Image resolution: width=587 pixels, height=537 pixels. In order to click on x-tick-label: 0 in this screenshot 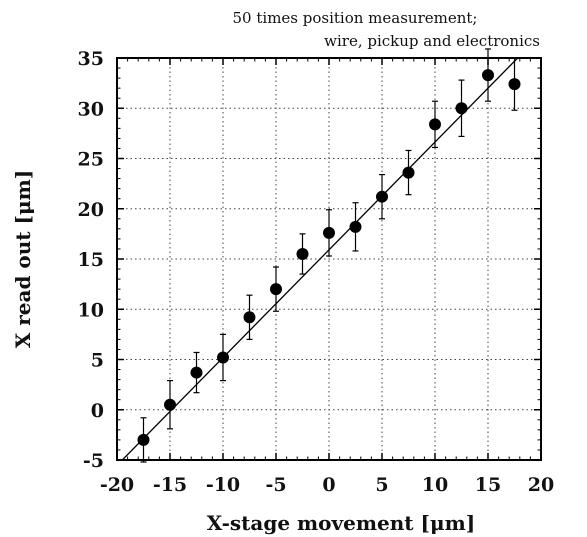, I will do `click(328, 485)`.